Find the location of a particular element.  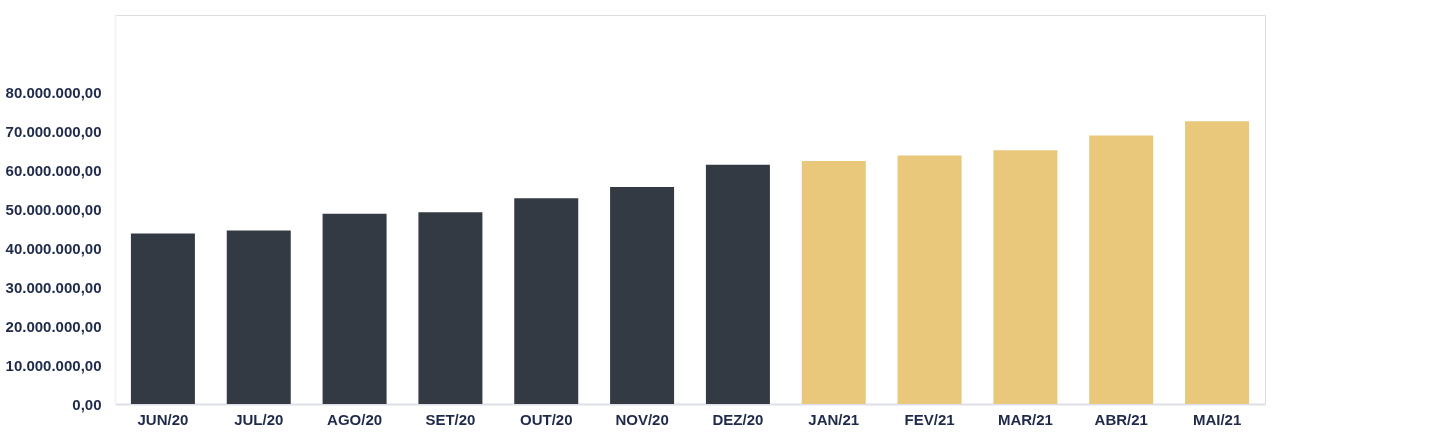

x-tick-label: OUT/20 is located at coordinates (546, 419).